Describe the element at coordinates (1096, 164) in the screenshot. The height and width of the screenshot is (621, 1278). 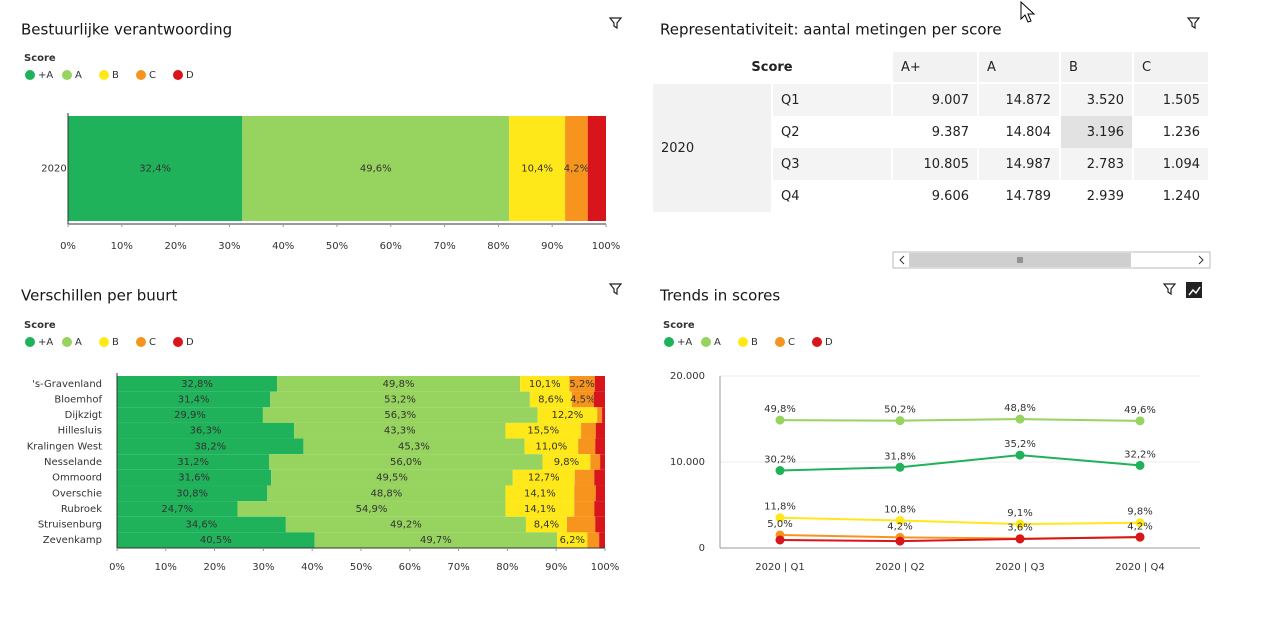
I see `table-cell: 2.783` at that location.